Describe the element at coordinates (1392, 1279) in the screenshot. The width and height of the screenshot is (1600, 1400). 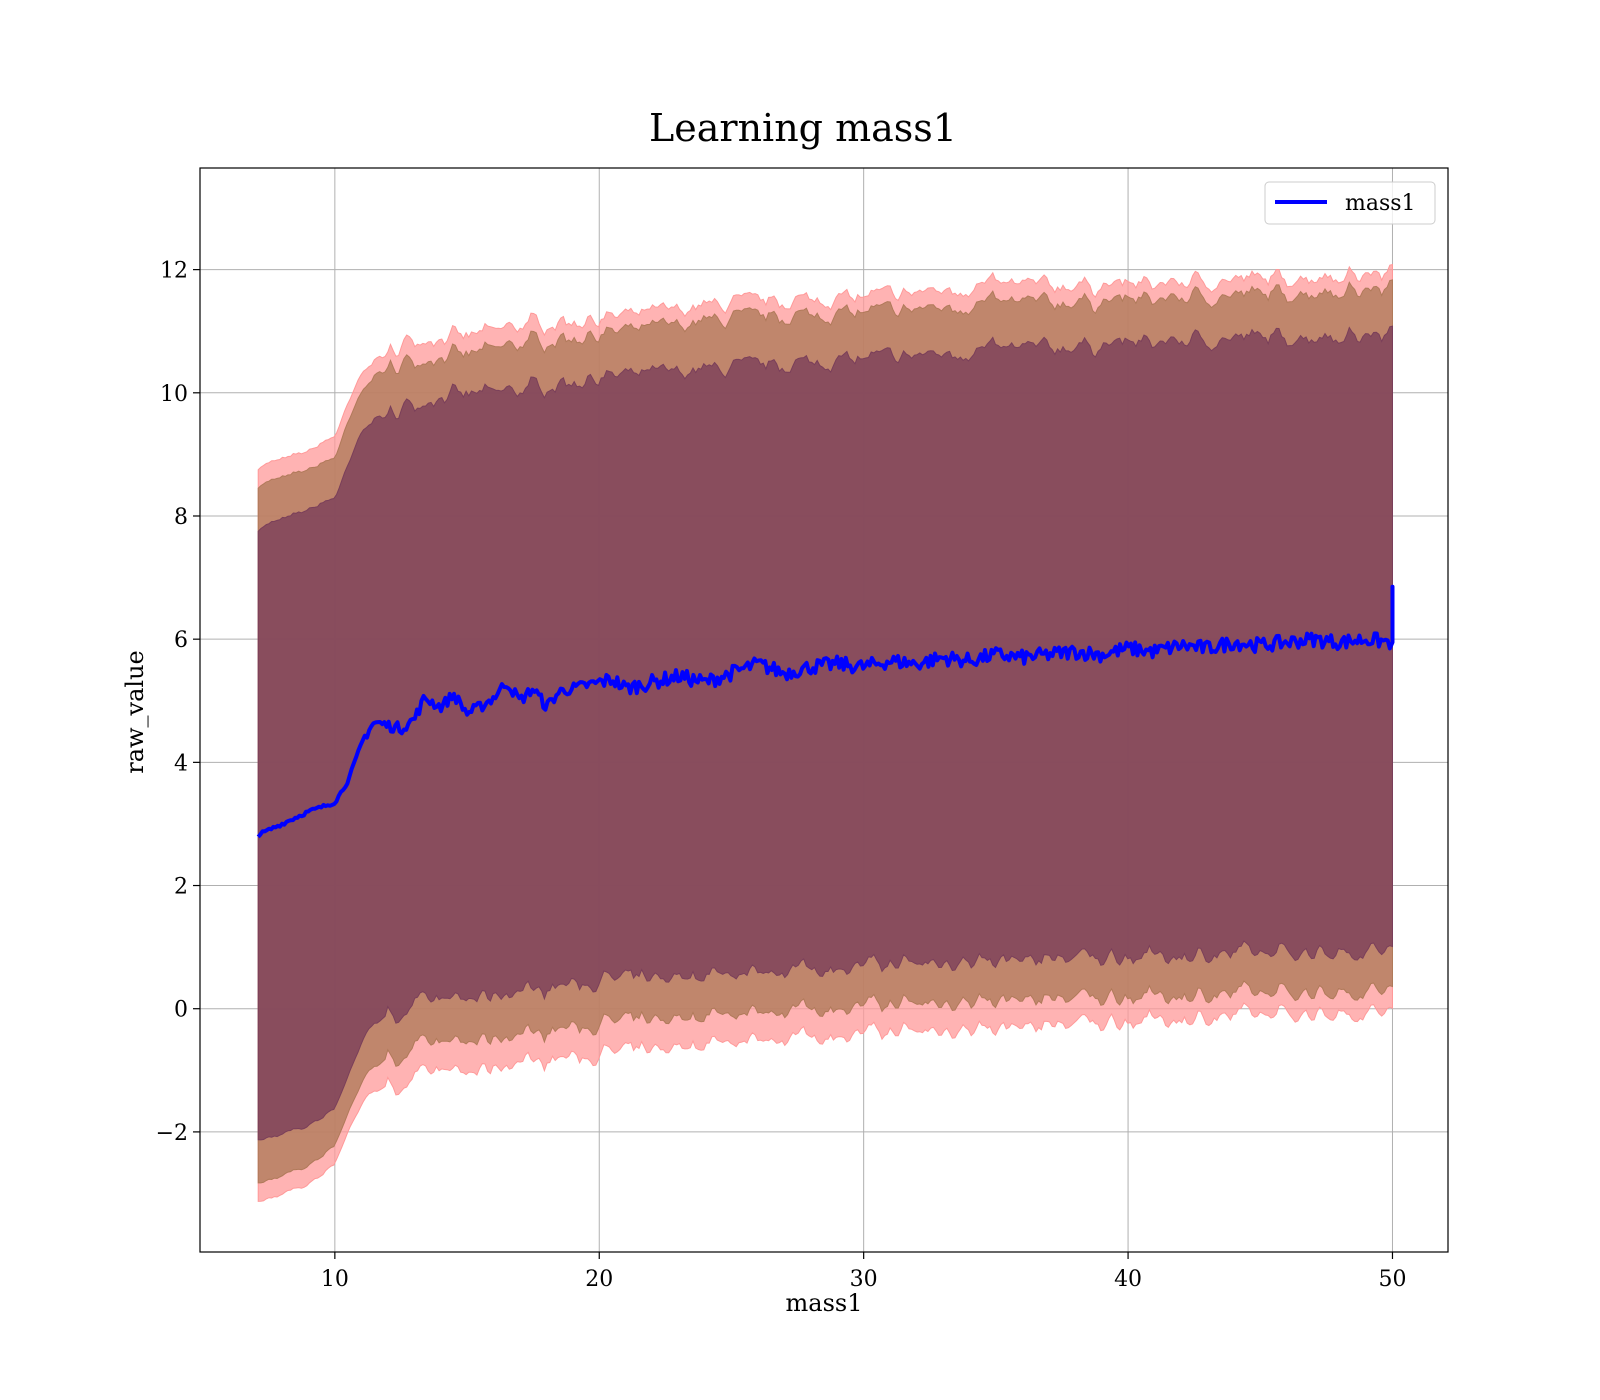
I see `x-tick-label-4: 50` at that location.